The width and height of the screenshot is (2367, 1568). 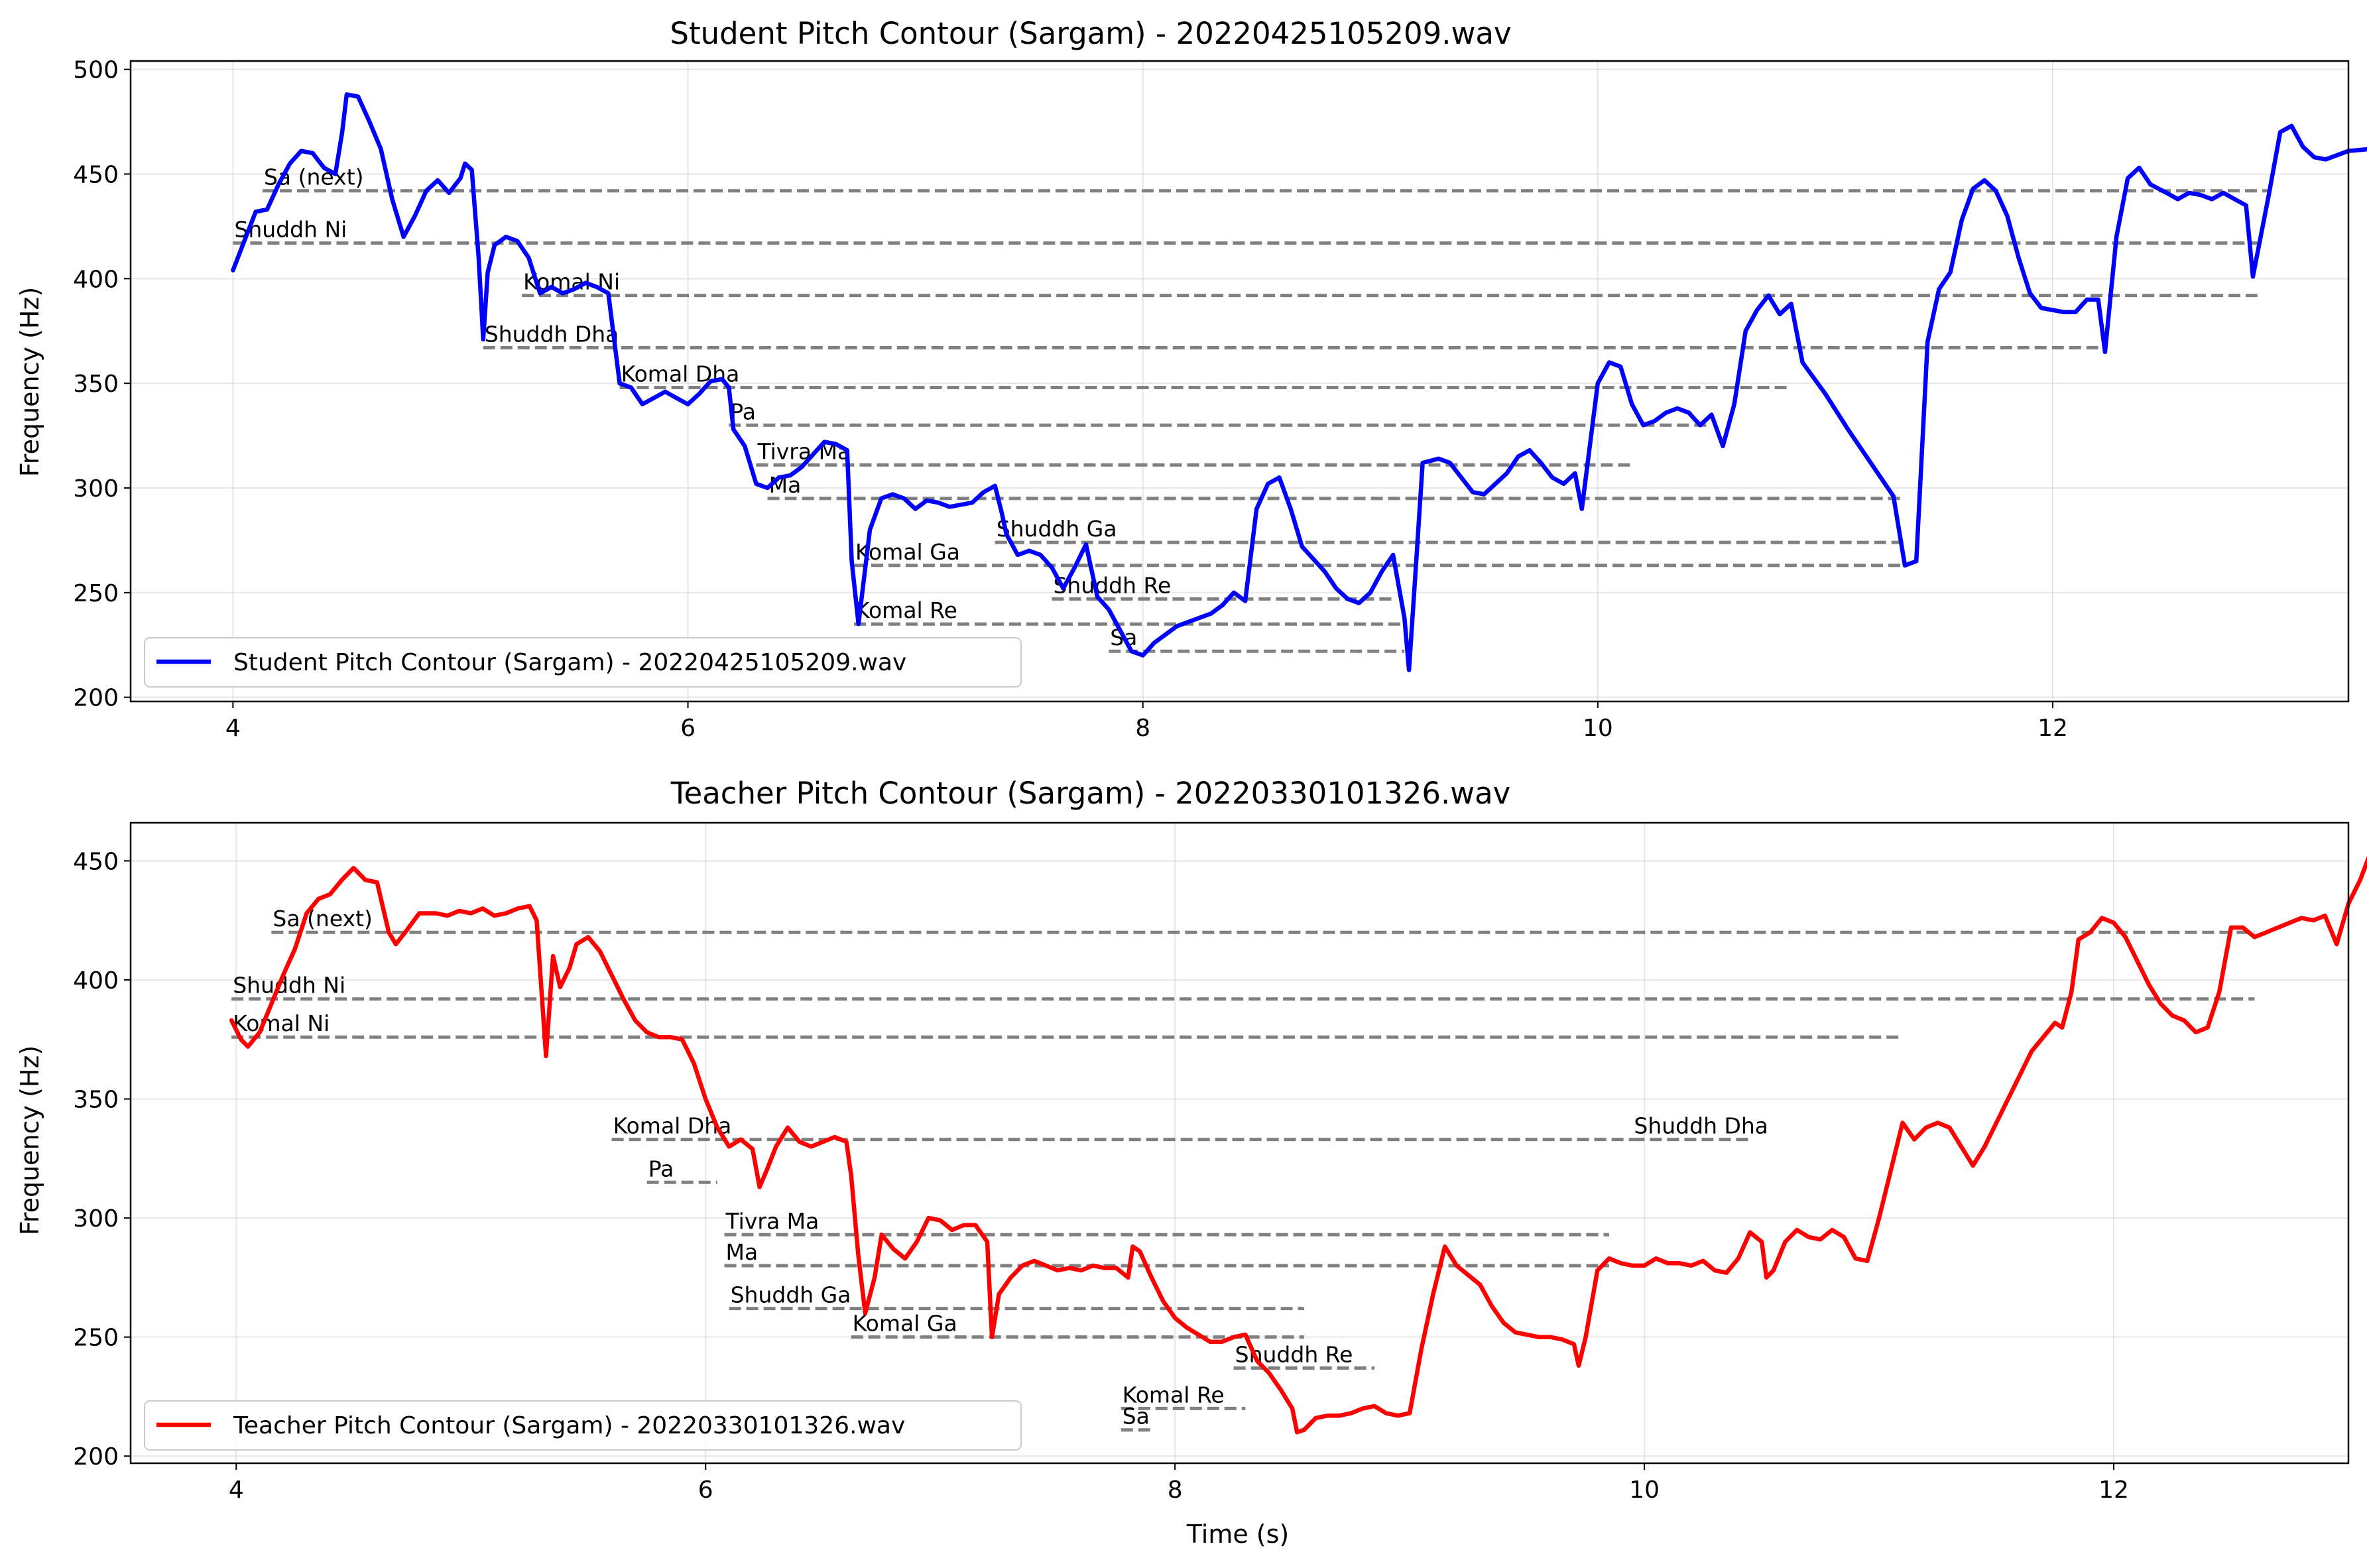 What do you see at coordinates (552, 334) in the screenshot?
I see `student-ref-label: Shuddh Dha` at bounding box center [552, 334].